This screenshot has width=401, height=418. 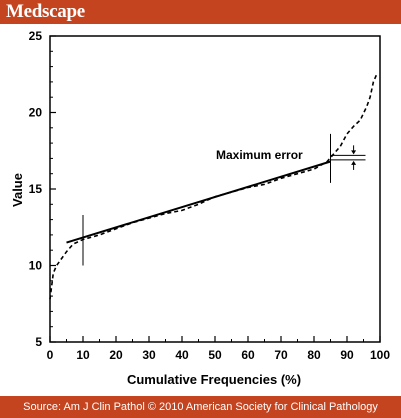 What do you see at coordinates (347, 355) in the screenshot?
I see `x-tick-label-90: 90` at bounding box center [347, 355].